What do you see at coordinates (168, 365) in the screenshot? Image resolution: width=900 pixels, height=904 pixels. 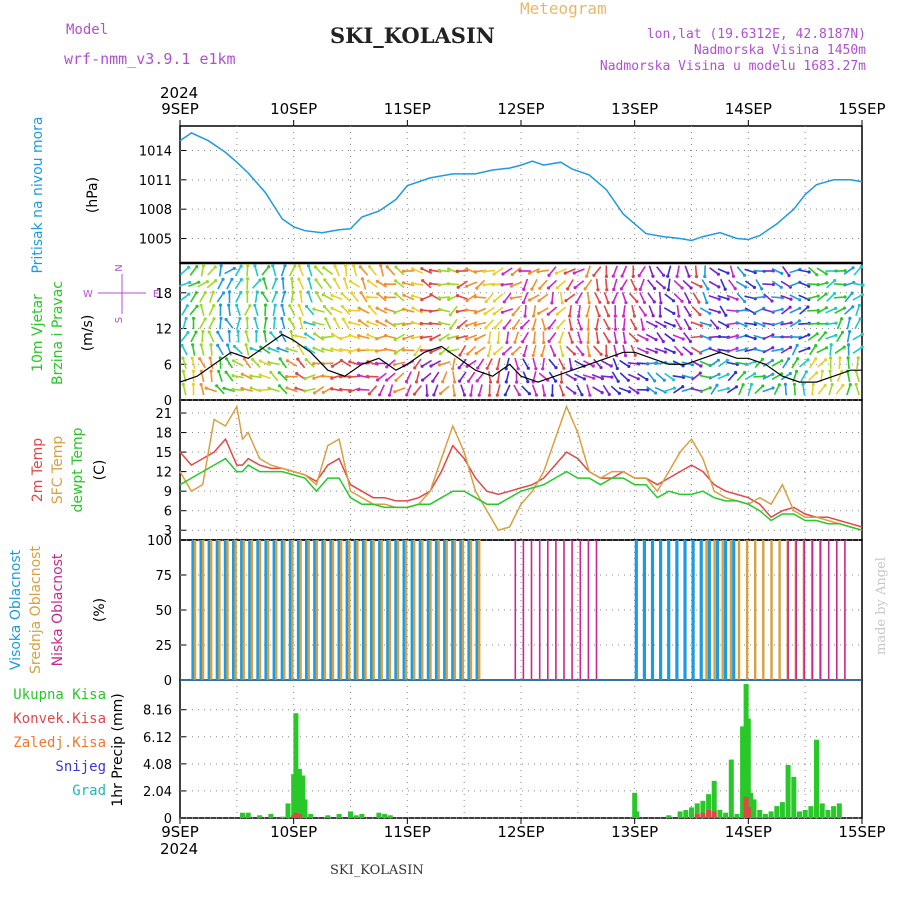 I see `y-tick-wind: 6` at bounding box center [168, 365].